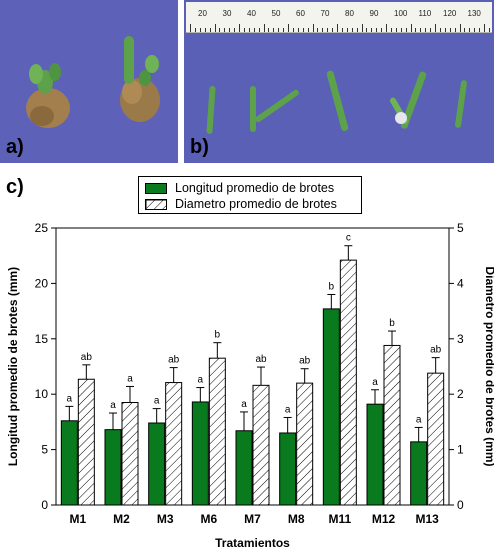  Describe the element at coordinates (42, 394) in the screenshot. I see `y-tick-label-left: 10` at that location.